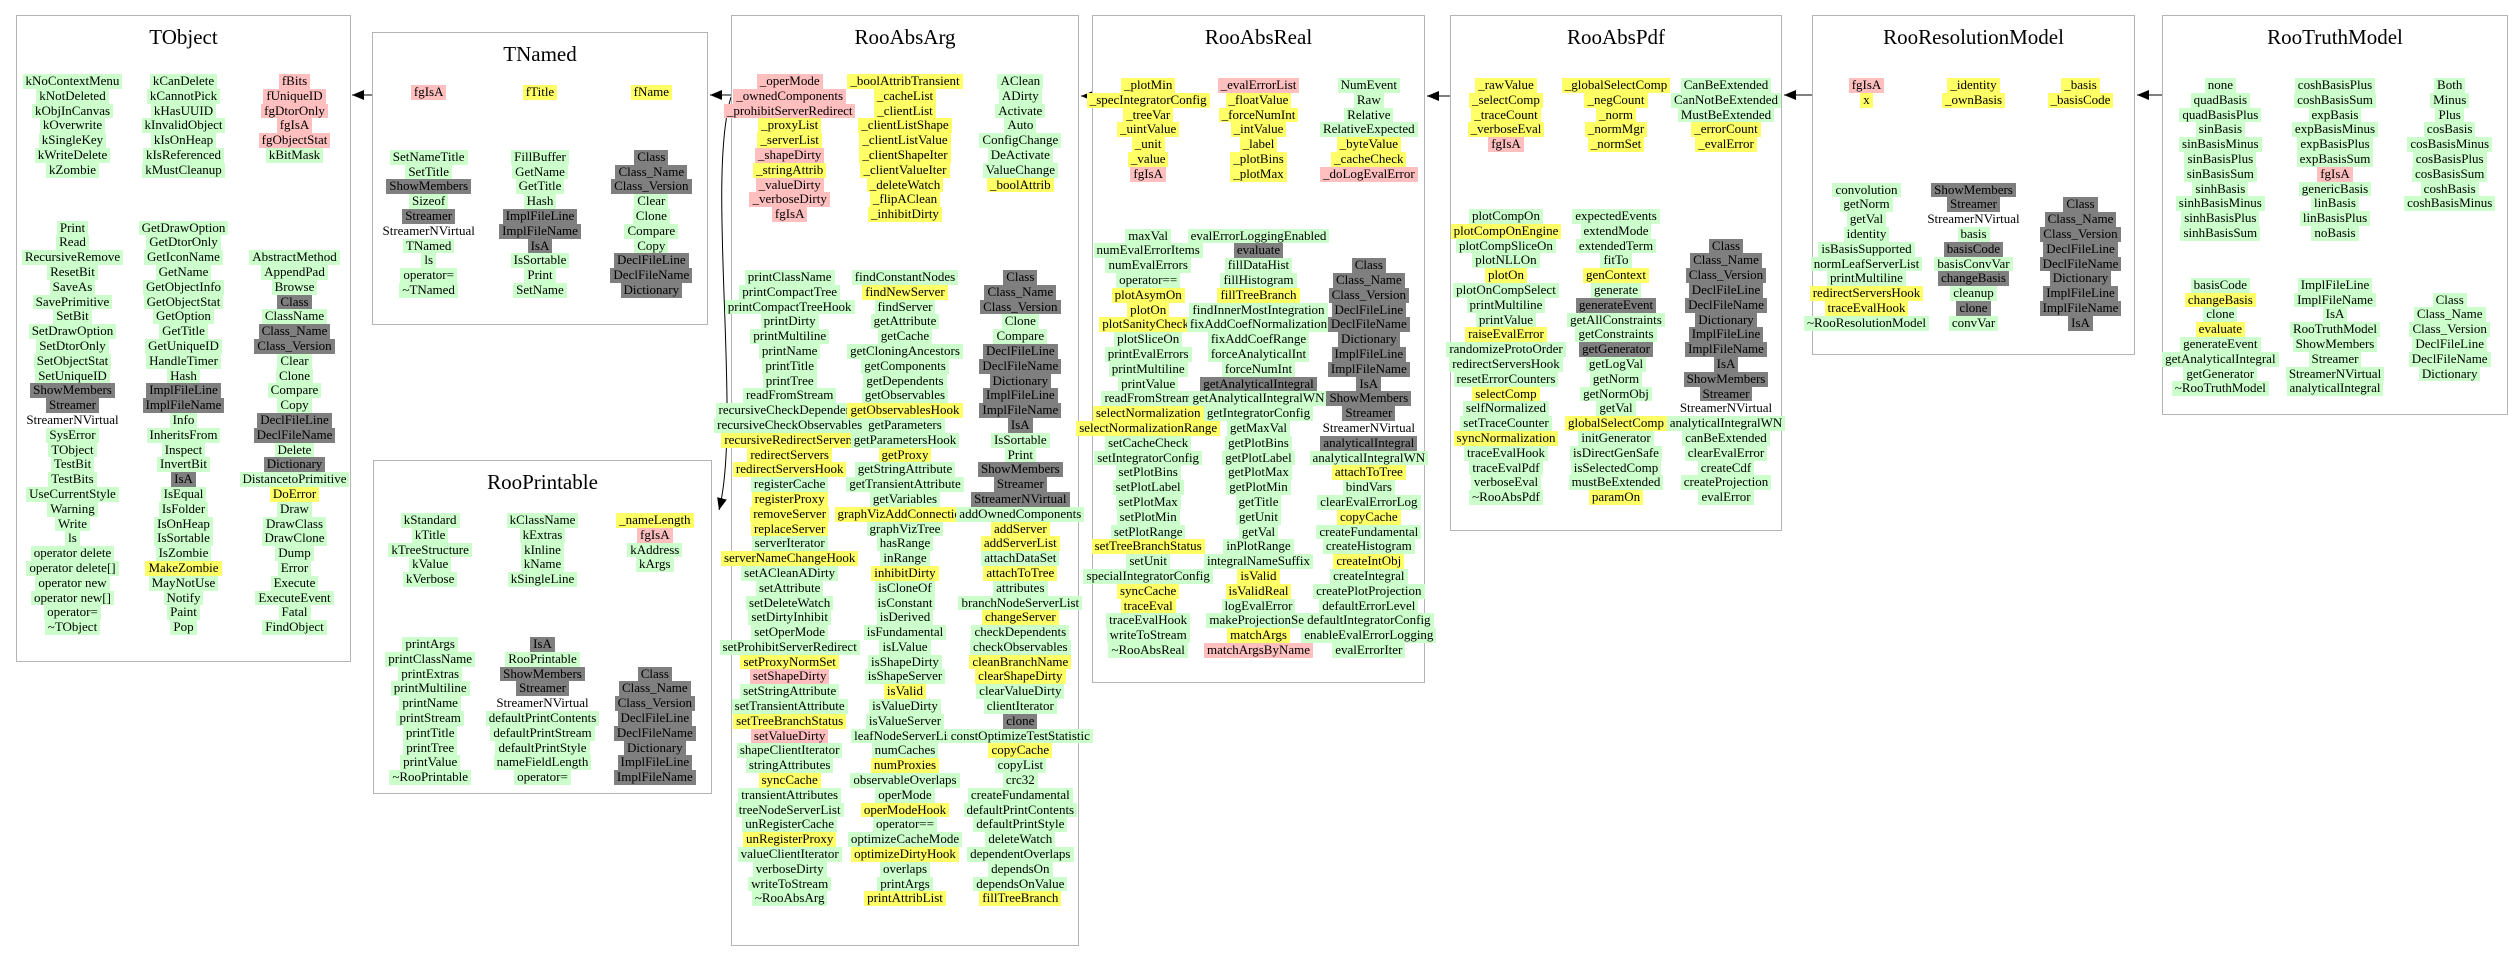 The width and height of the screenshot is (2509, 965). What do you see at coordinates (1616, 468) in the screenshot?
I see `member-label: isSelectedComp` at bounding box center [1616, 468].